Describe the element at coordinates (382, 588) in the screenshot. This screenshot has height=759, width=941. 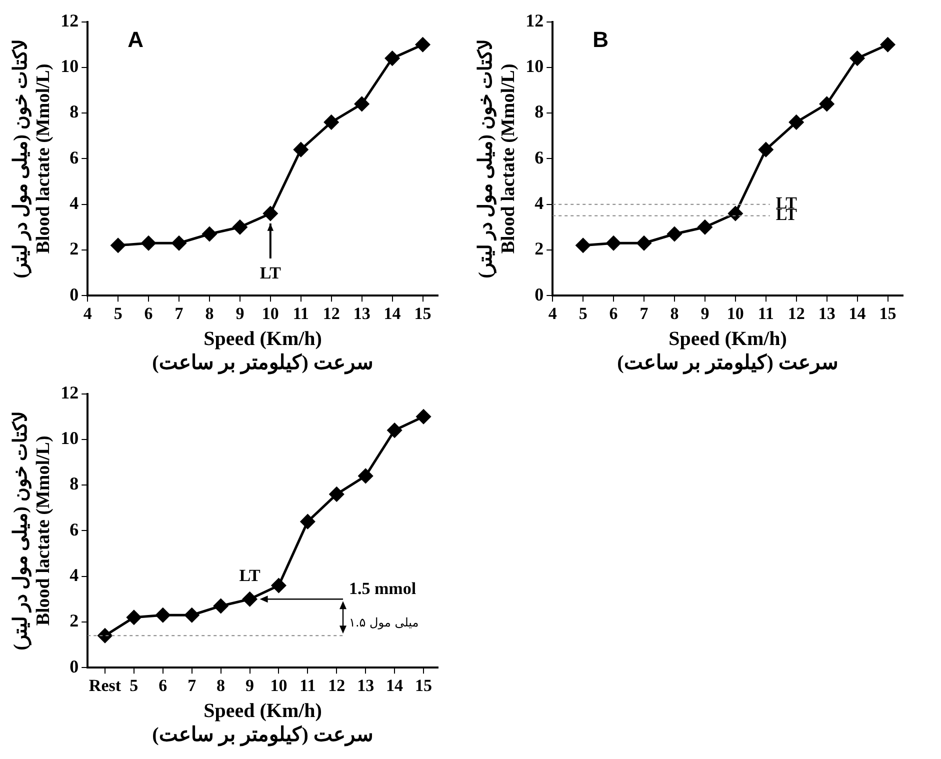
I see `annotation: 1.5 mmol` at that location.